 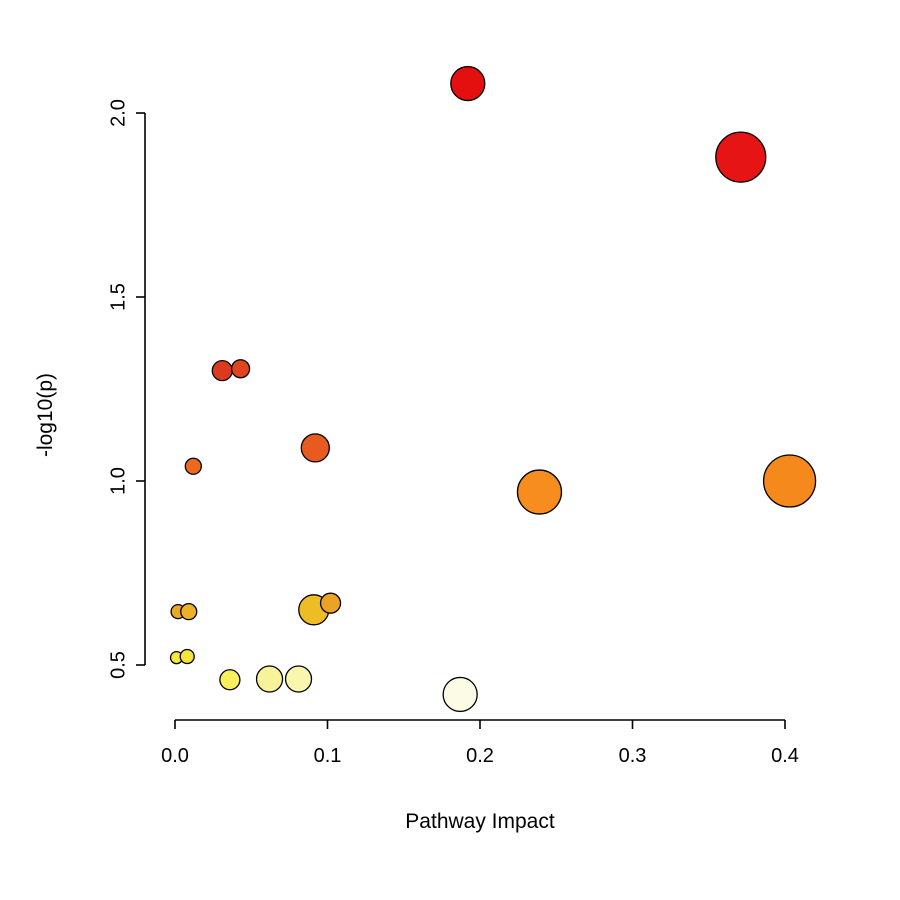 I want to click on y-tick-label: 1.5, so click(x=118, y=297).